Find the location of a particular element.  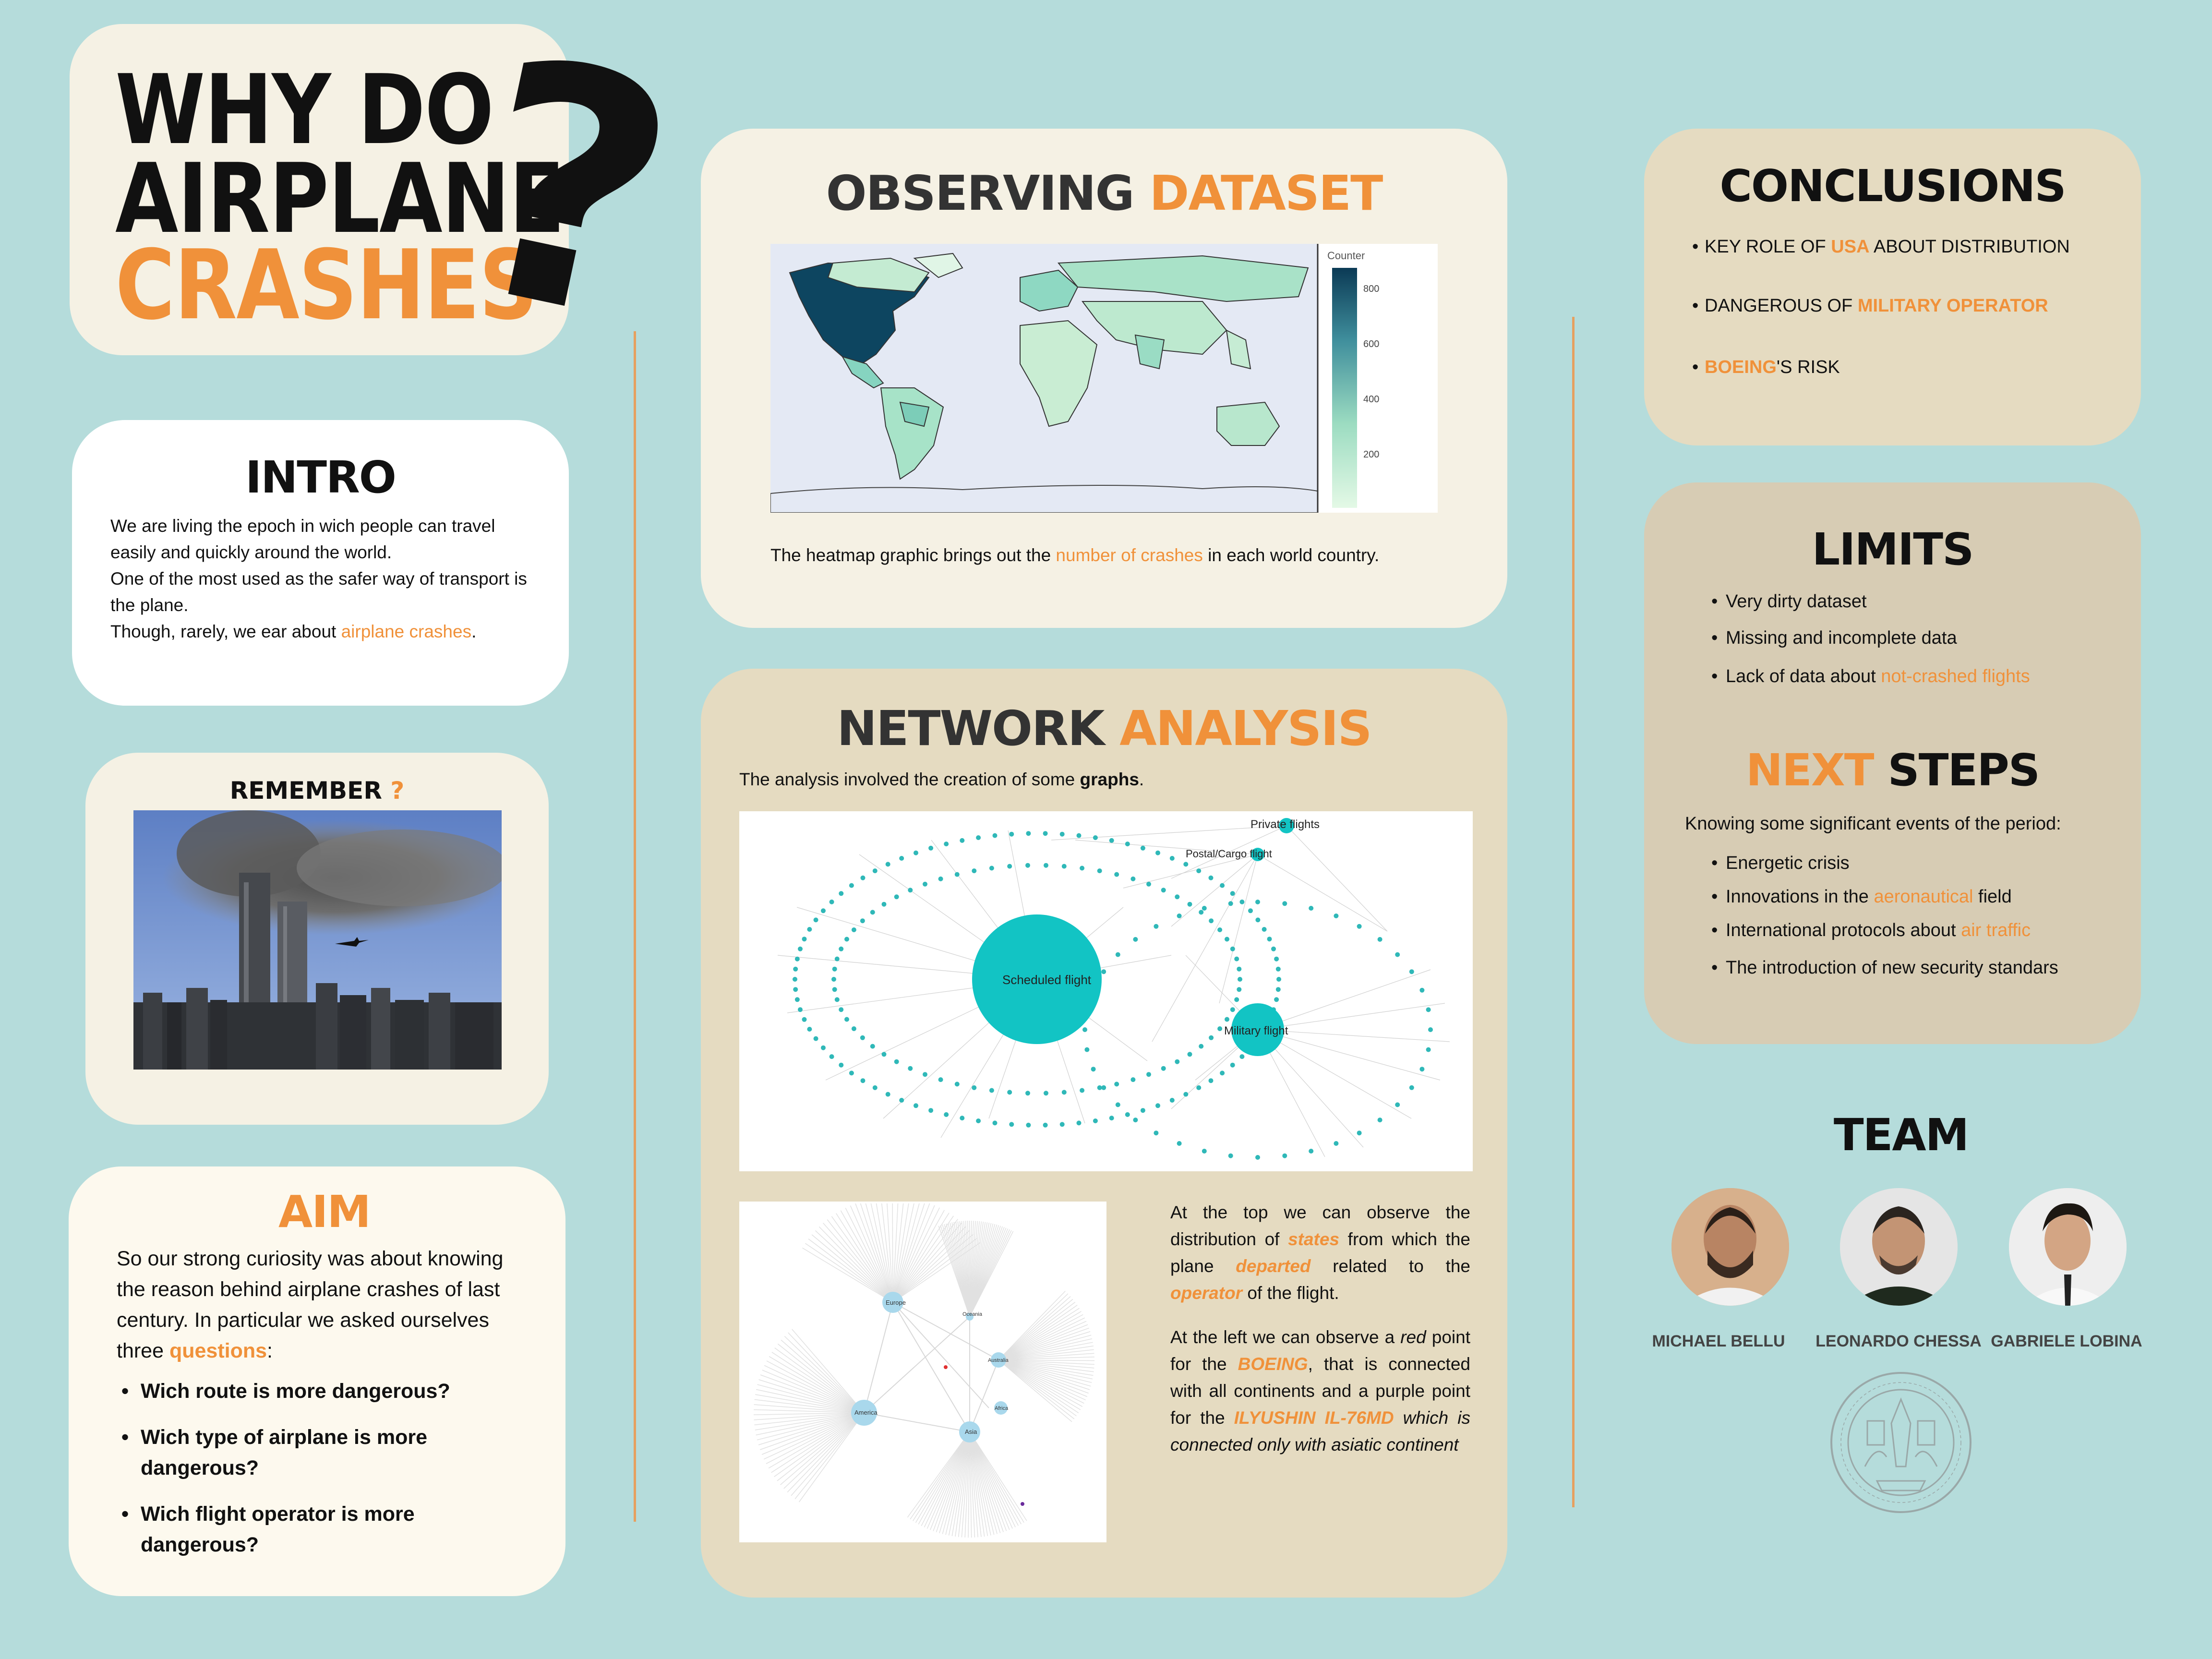

aim-highlight: questions is located at coordinates (218, 1350).